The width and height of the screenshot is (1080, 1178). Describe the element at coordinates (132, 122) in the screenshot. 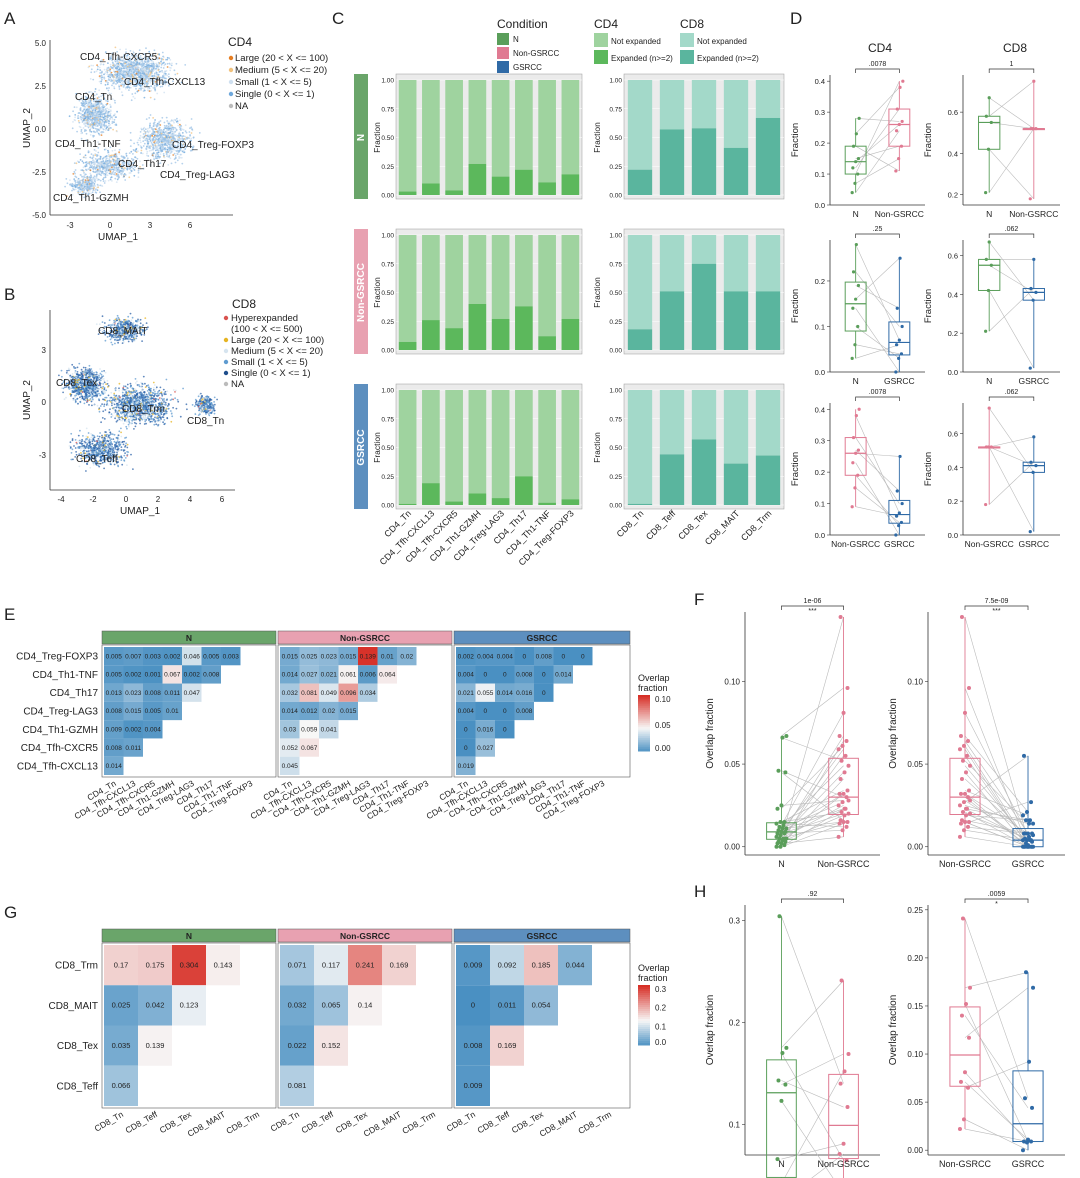

I see `umap-a-points` at that location.